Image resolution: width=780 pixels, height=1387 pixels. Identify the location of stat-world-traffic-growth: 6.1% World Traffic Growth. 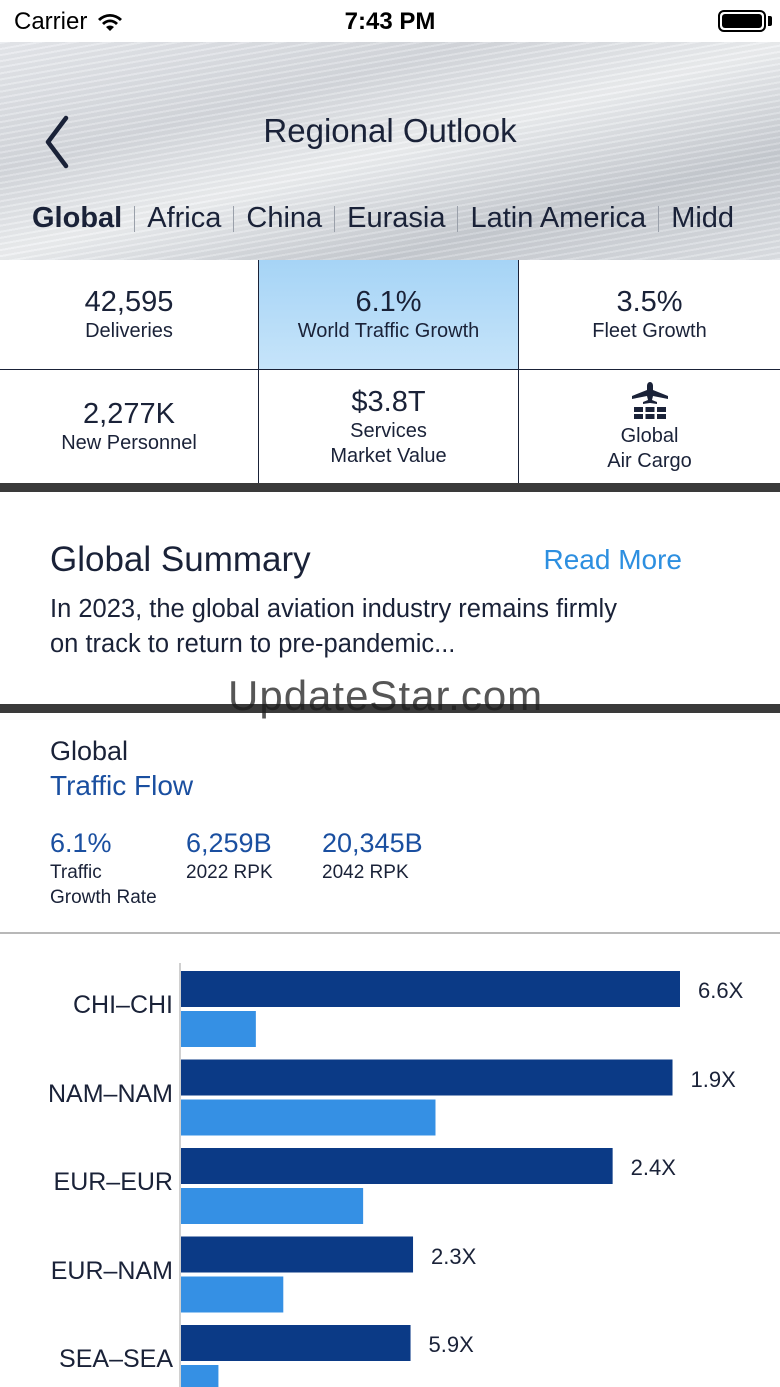
(389, 315).